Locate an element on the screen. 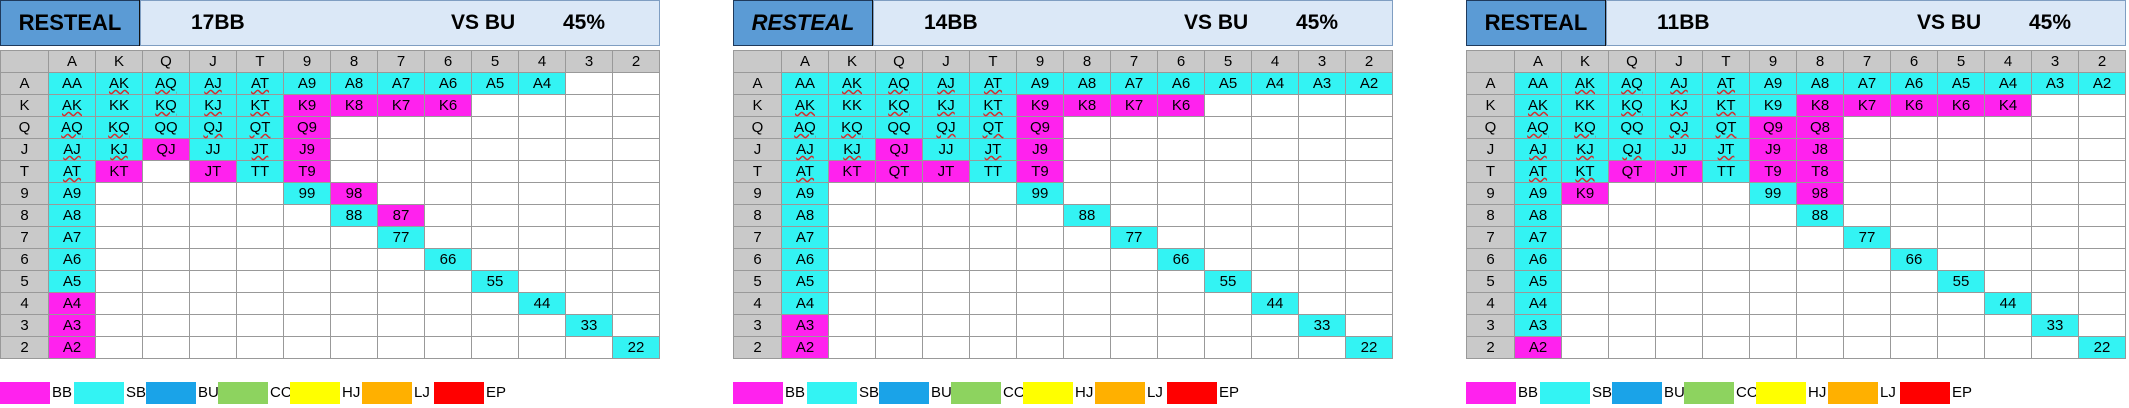 Image resolution: width=2129 pixels, height=408 pixels. hand-label: QJ is located at coordinates (213, 127).